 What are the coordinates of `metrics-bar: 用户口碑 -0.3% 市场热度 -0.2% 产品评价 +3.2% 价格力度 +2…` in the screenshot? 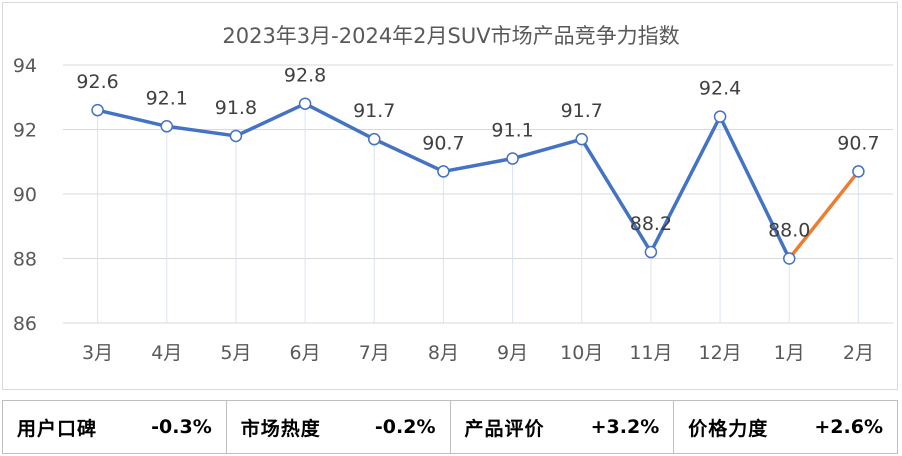 It's located at (450, 427).